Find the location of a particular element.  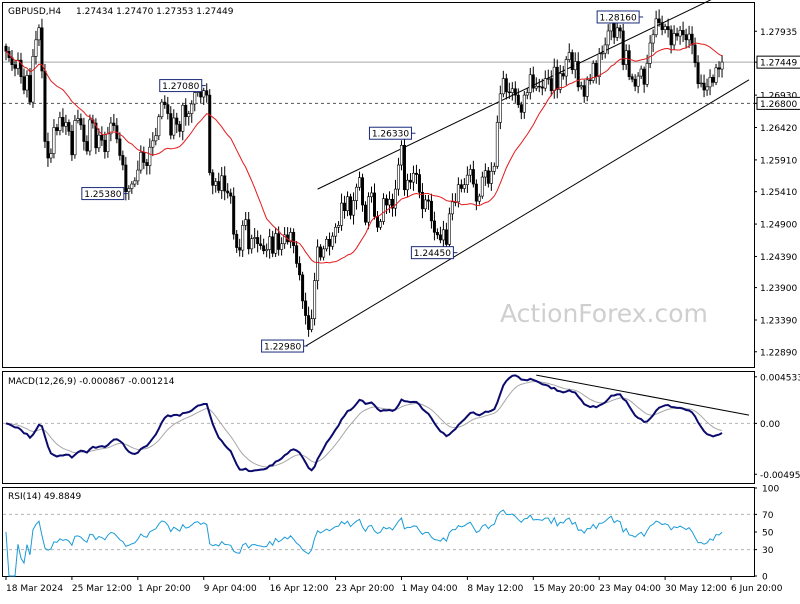

time-axis-label: 25 Mar 12:00 is located at coordinates (102, 589).